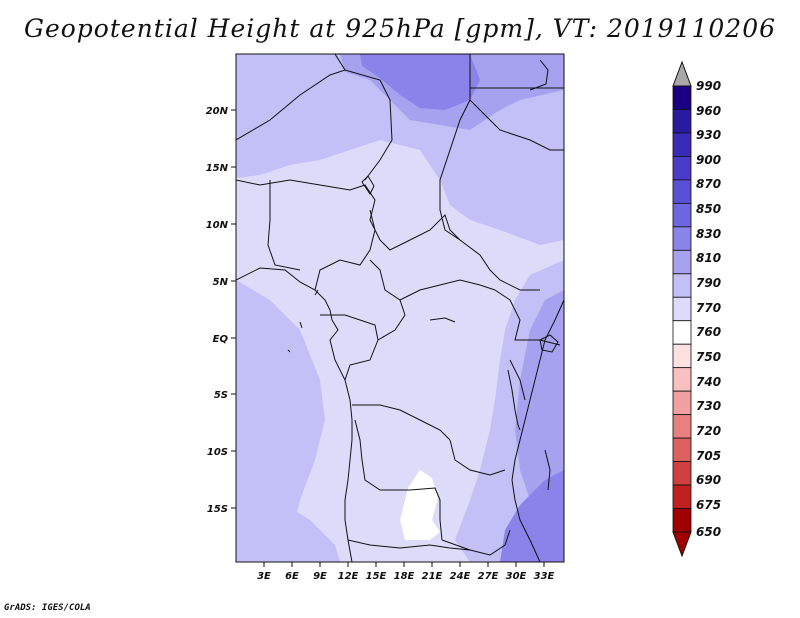  Describe the element at coordinates (502, 195) in the screenshot. I see `sudan-band` at that location.